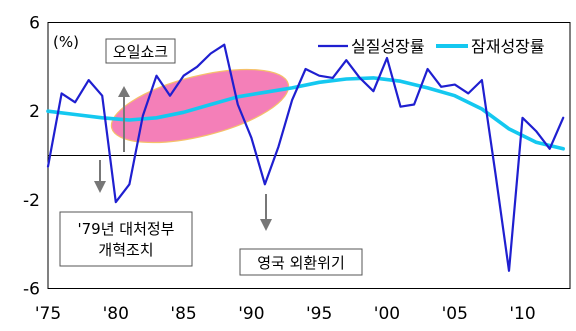 The height and width of the screenshot is (331, 576). What do you see at coordinates (508, 46) in the screenshot?
I see `legend-label-potential: 잠재성장률` at bounding box center [508, 46].